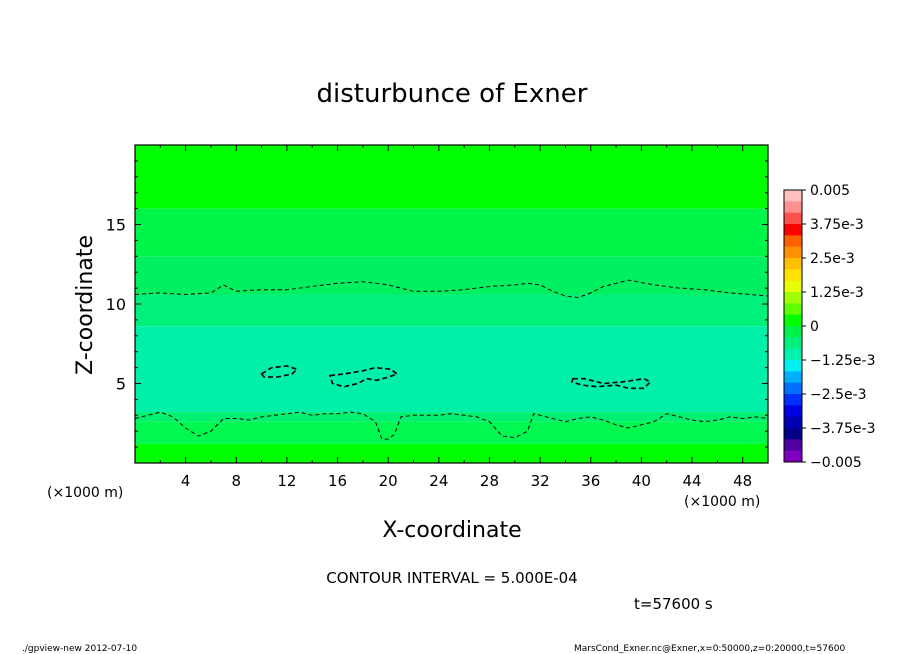 This screenshot has height=654, width=904. I want to click on colorbar-label: −0.005, so click(836, 463).